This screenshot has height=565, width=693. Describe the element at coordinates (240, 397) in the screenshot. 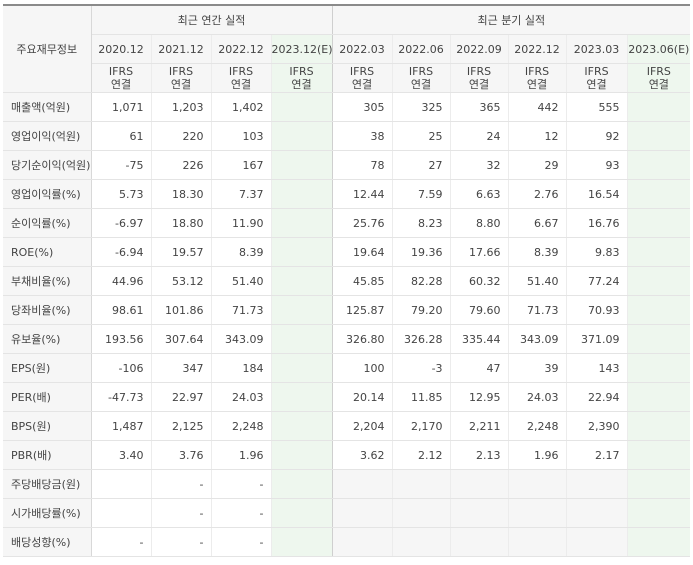

I see `annual-value-cell: 24.03` at that location.